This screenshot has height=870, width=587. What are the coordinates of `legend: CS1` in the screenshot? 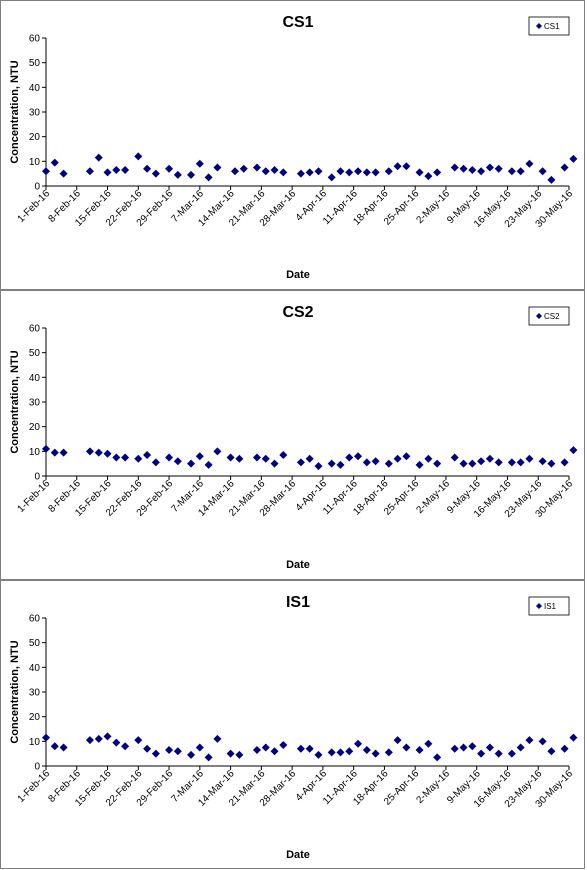 It's located at (549, 26).